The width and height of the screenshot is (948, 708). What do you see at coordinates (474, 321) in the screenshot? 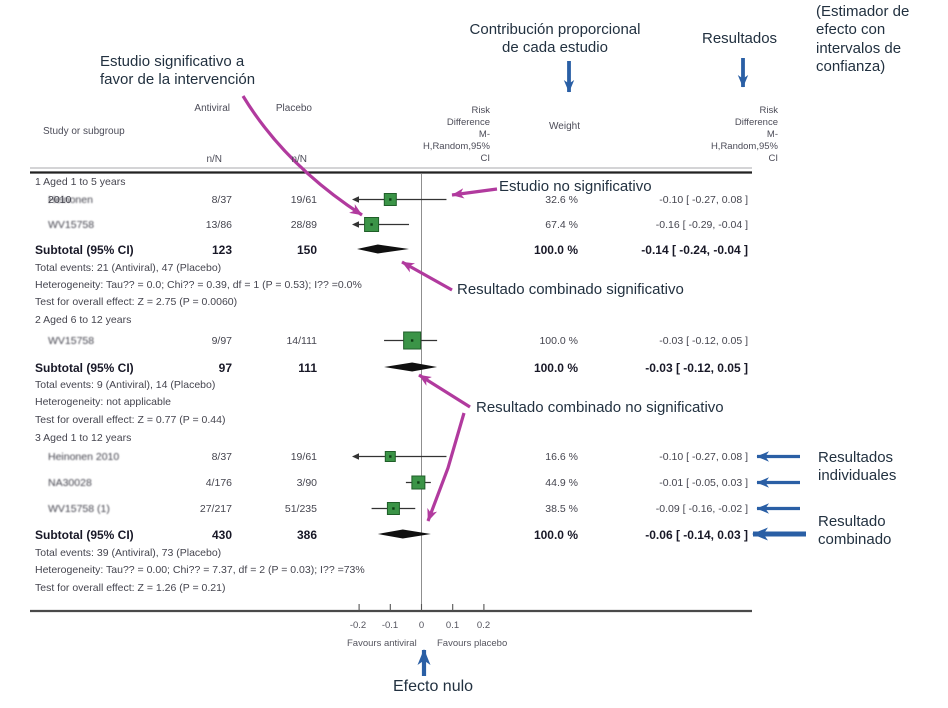
I see `table-row: 2 Aged 6 to 12 years` at bounding box center [474, 321].